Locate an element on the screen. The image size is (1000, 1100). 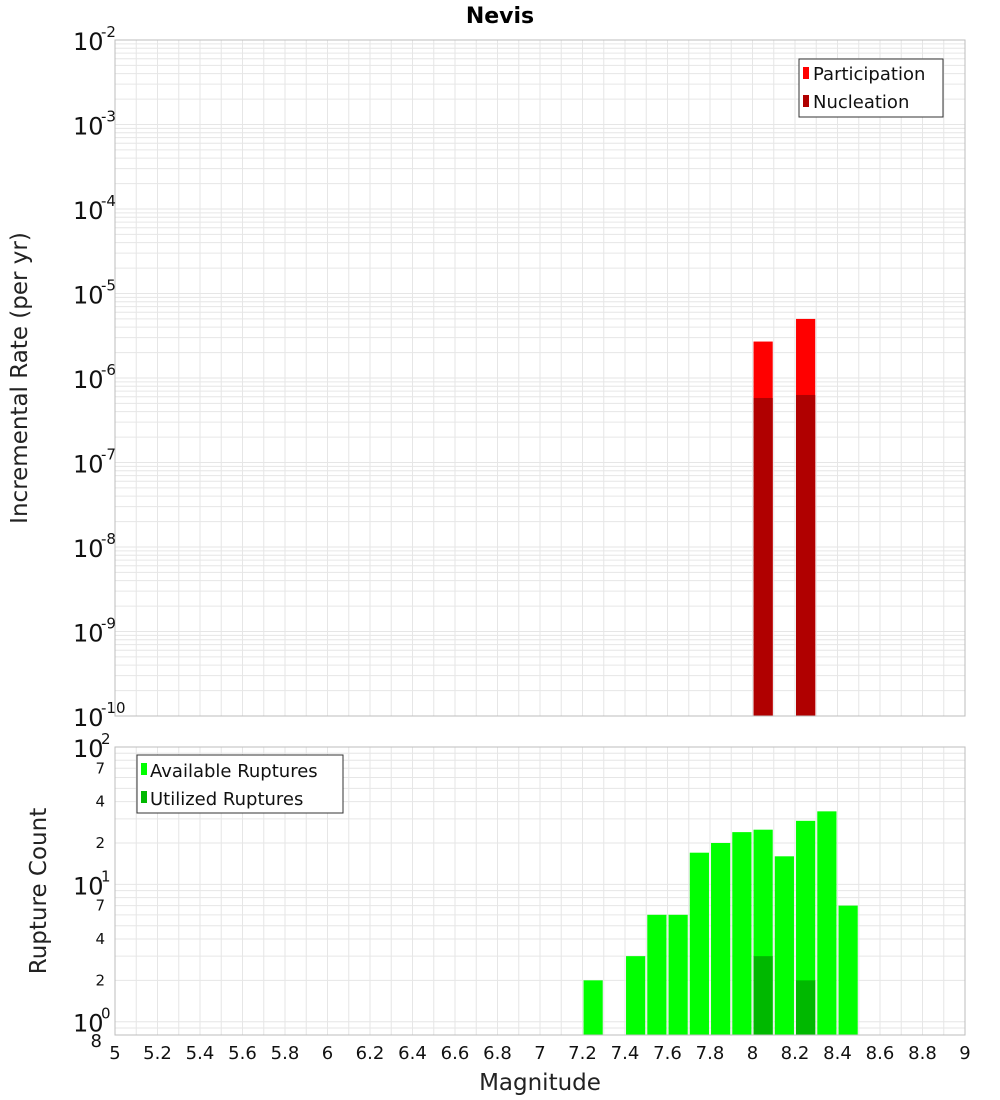
x-tick-label: 5.4 is located at coordinates (200, 1053).